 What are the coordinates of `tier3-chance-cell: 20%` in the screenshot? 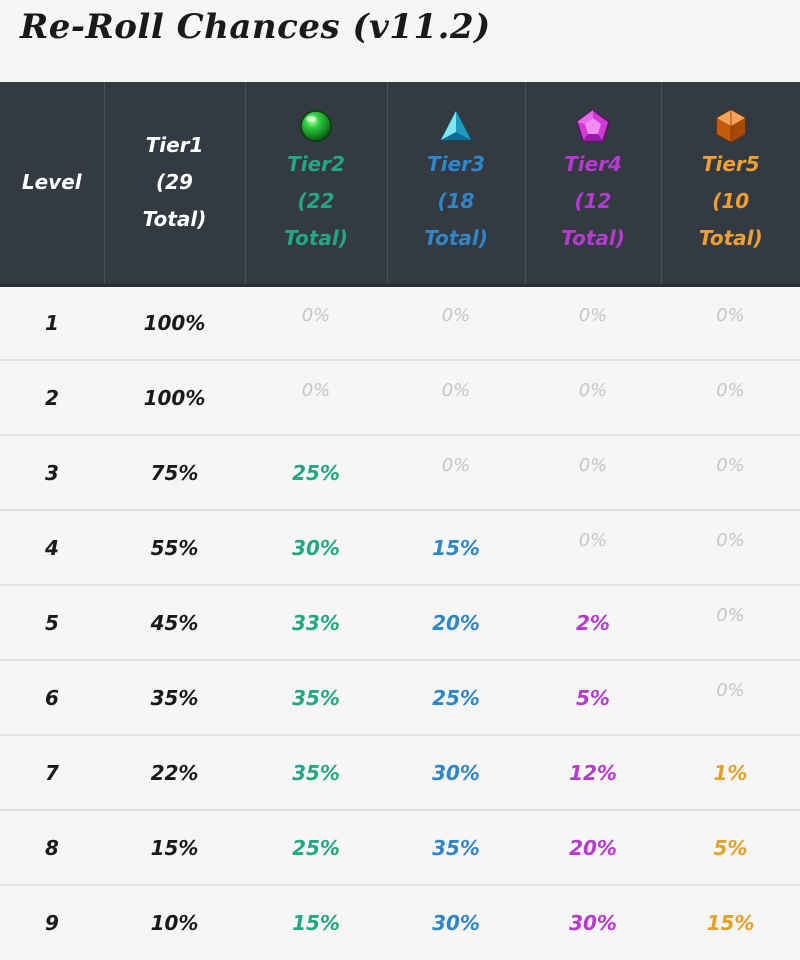 It's located at (456, 622).